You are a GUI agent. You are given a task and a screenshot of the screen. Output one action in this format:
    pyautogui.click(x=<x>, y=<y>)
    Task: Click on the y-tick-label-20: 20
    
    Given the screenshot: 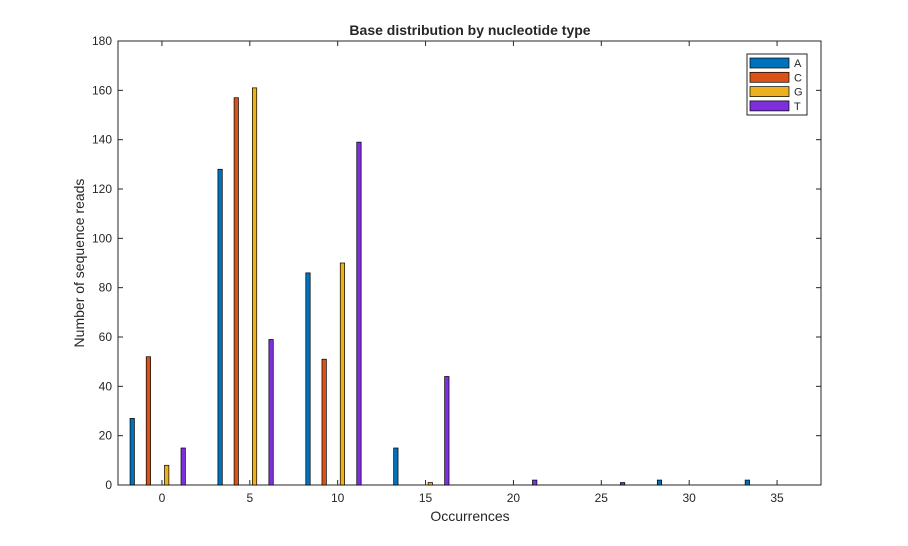 What is the action you would take?
    pyautogui.click(x=106, y=436)
    